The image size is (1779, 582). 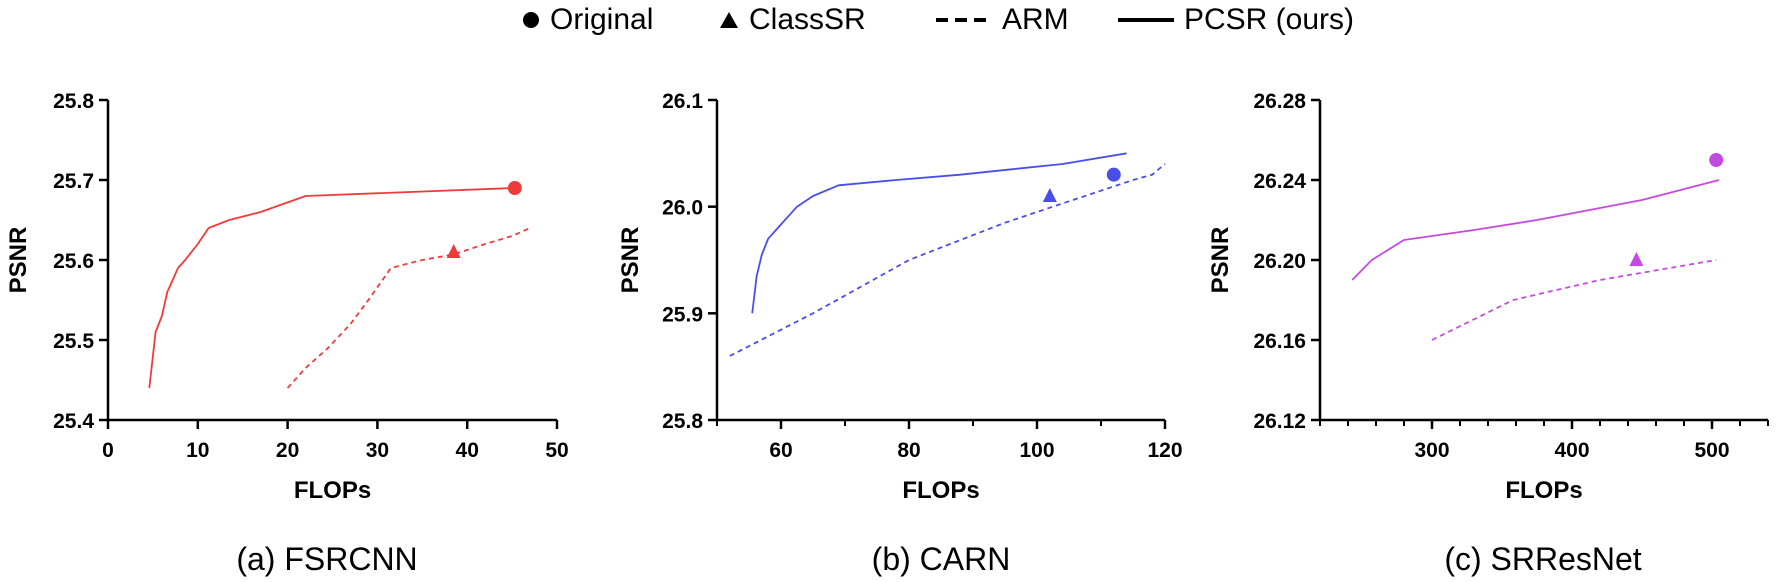 What do you see at coordinates (1571, 450) in the screenshot?
I see `x-tick-label: 400` at bounding box center [1571, 450].